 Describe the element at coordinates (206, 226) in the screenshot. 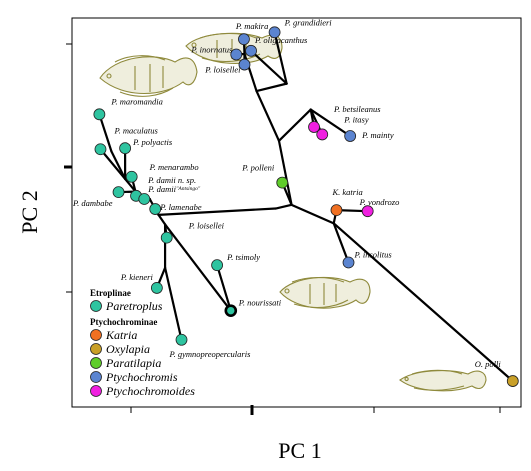

I see `point-label-loisellei_p: P. loisellei` at that location.